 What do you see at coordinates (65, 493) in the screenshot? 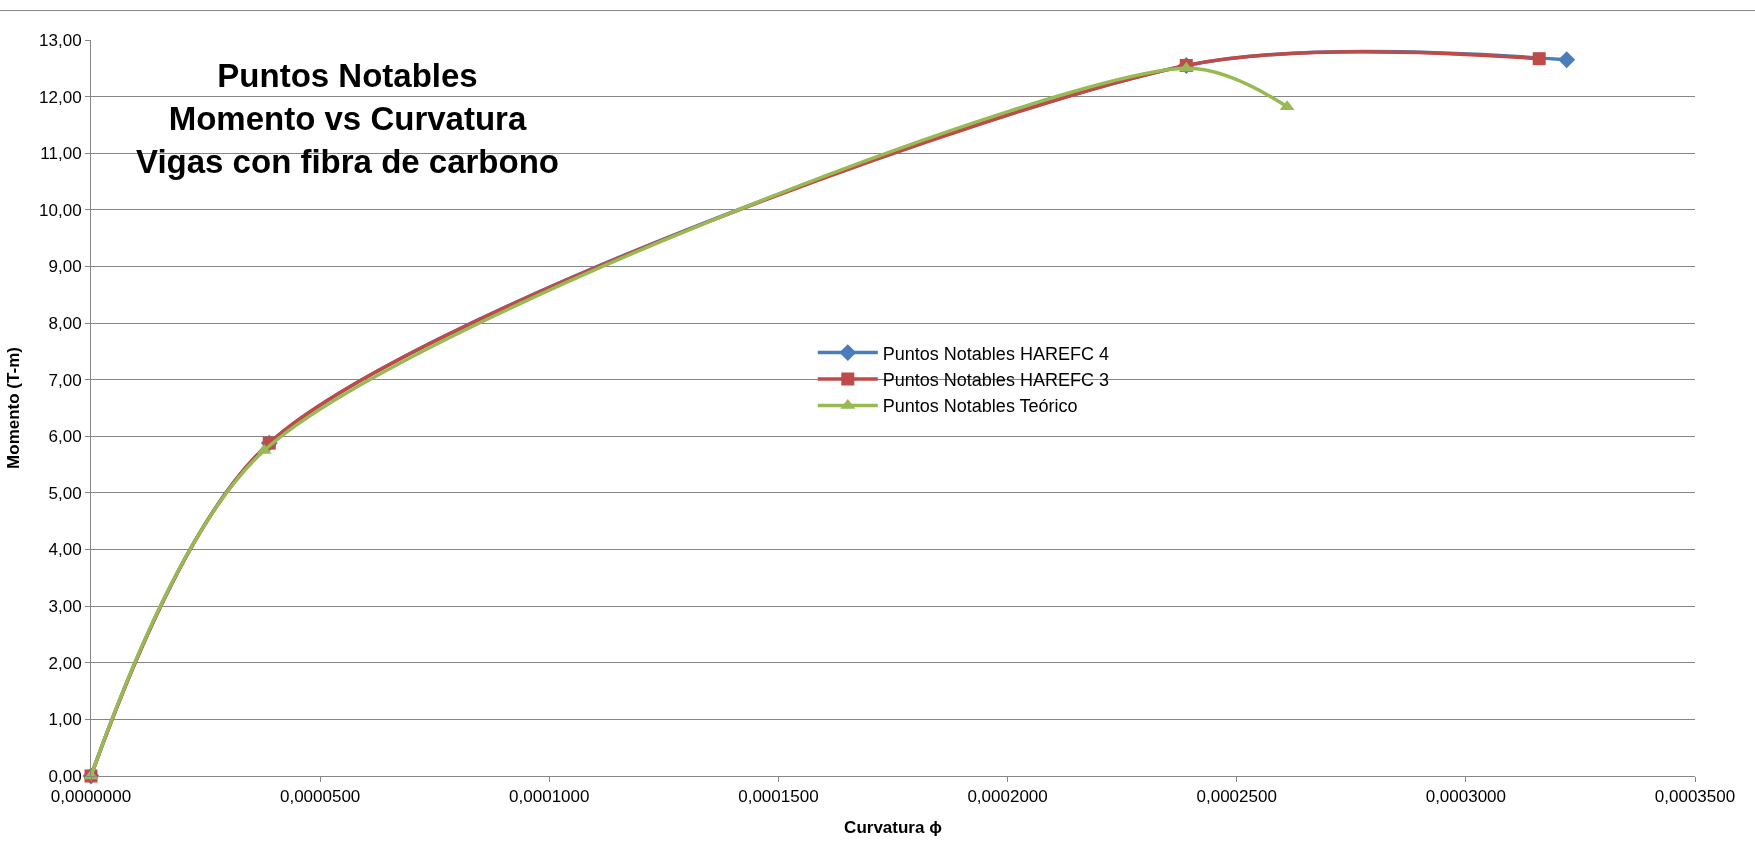
I see `y-tick-label: 5,00` at bounding box center [65, 493].